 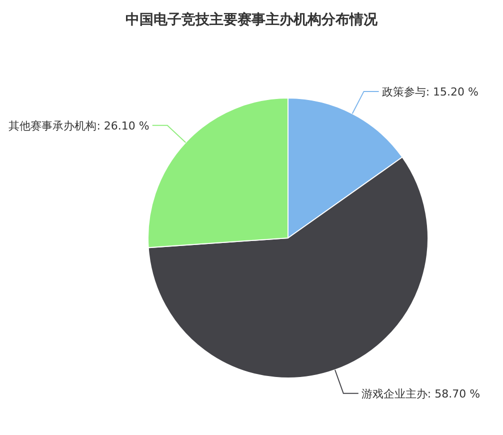 I want to click on chart-title: 中国电子竞技主要赛事主办机构分布情况, so click(x=252, y=19).